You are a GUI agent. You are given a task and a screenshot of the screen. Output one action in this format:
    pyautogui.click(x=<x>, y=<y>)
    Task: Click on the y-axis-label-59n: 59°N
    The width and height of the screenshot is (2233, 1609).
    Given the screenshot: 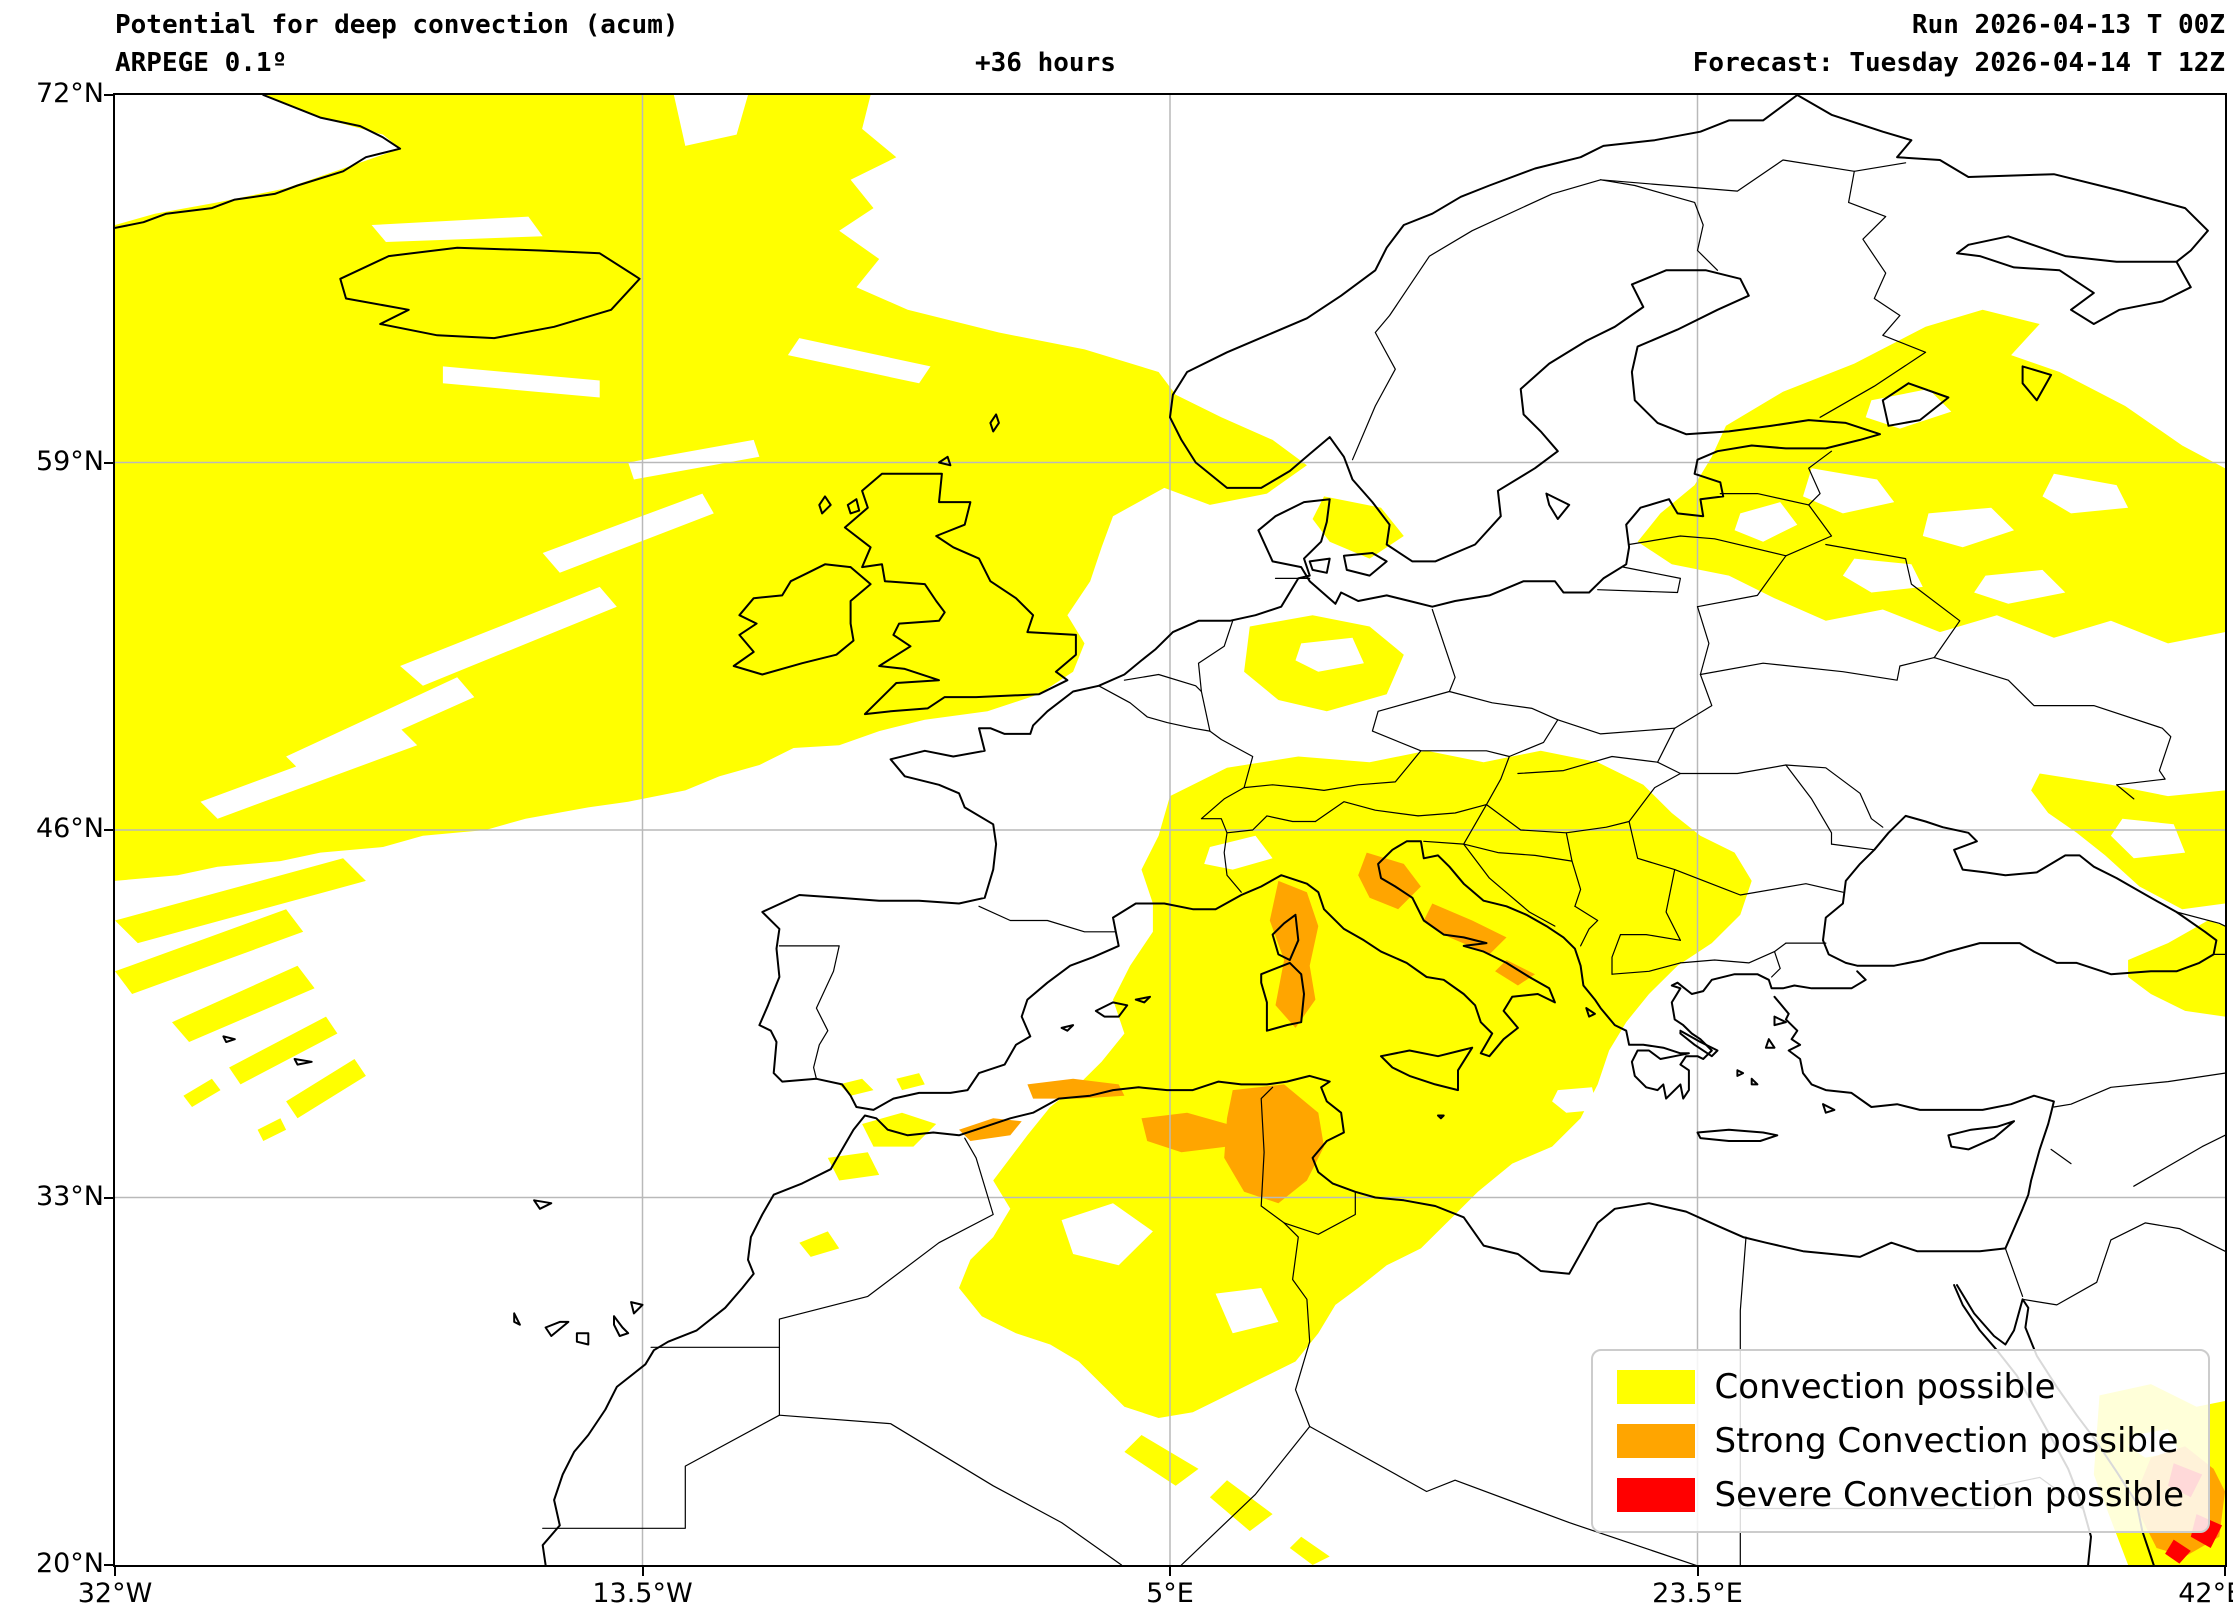 What is the action you would take?
    pyautogui.click(x=69, y=461)
    